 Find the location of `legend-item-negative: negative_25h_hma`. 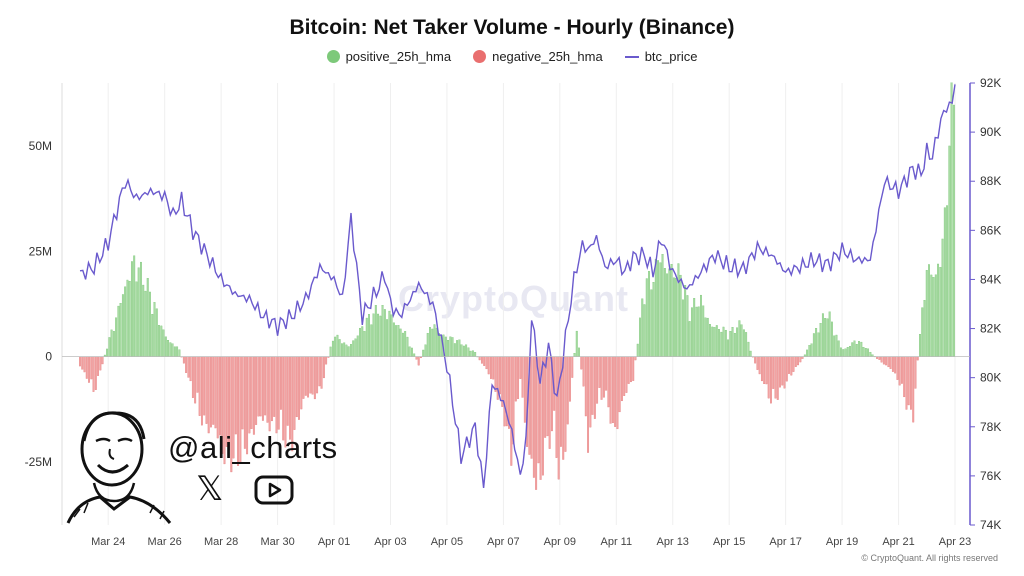

legend-item-negative: negative_25h_hma is located at coordinates (538, 56).